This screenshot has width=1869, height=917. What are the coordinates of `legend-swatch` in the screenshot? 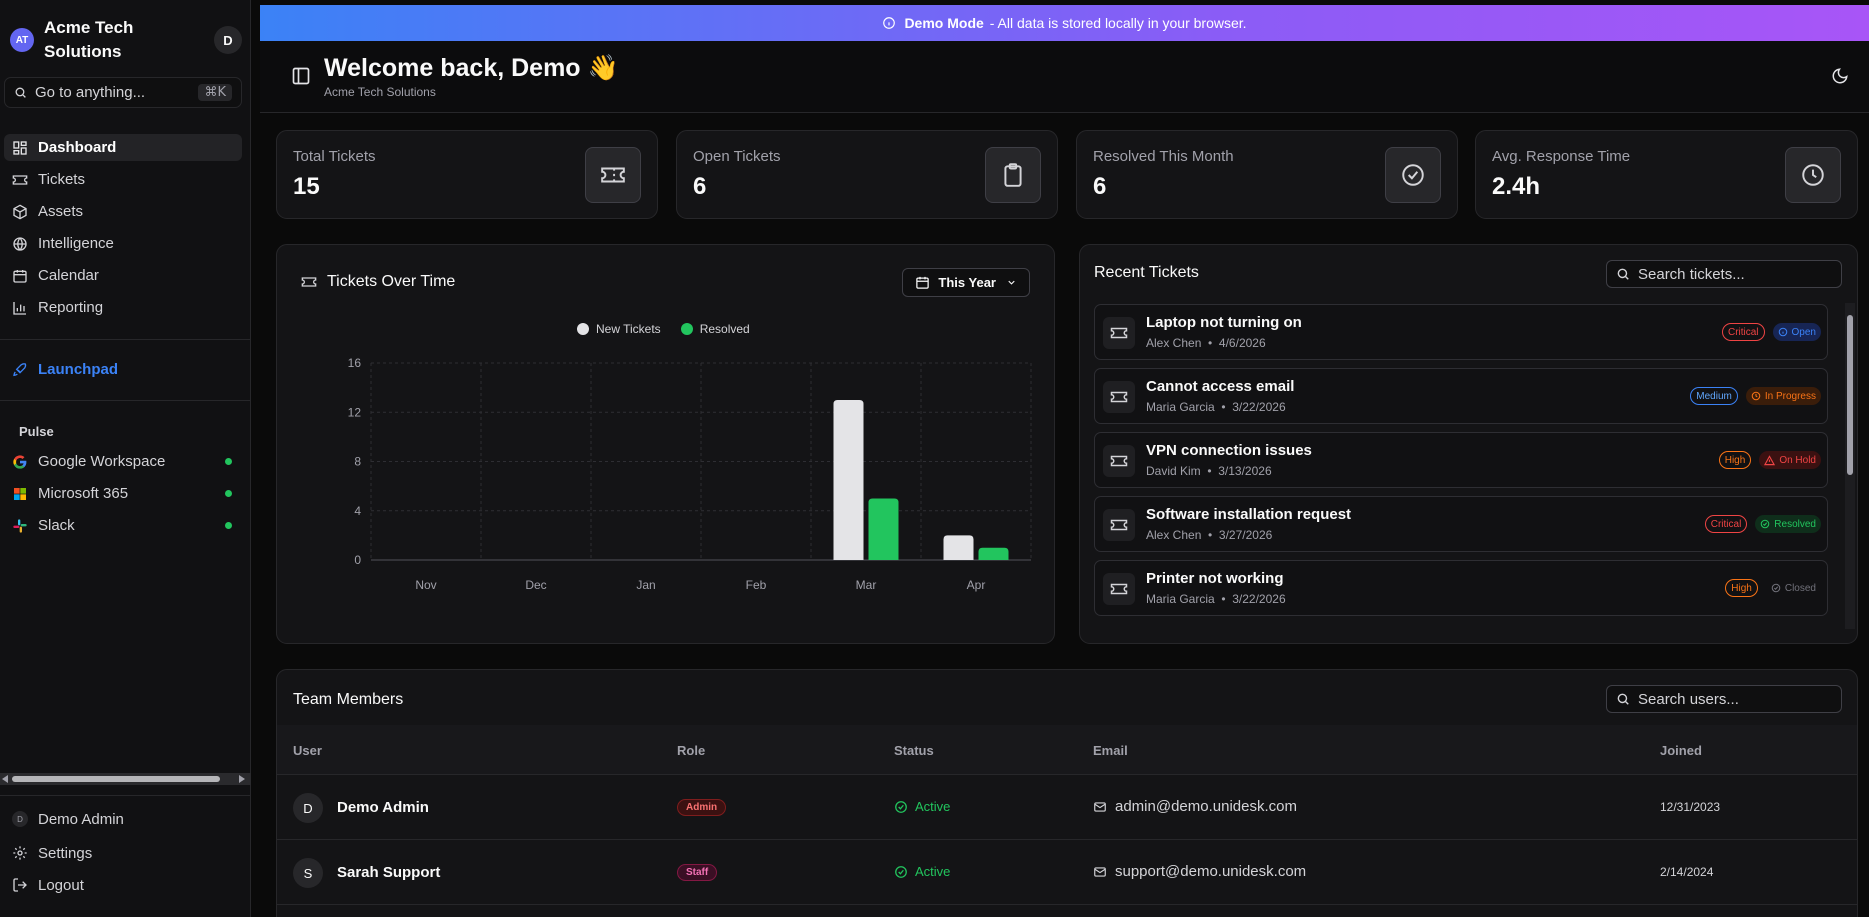 It's located at (686, 329).